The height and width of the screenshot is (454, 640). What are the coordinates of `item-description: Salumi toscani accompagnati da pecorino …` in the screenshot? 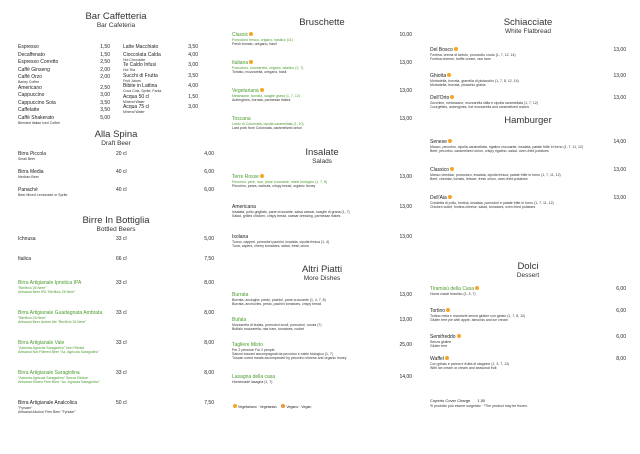 It's located at (282, 354).